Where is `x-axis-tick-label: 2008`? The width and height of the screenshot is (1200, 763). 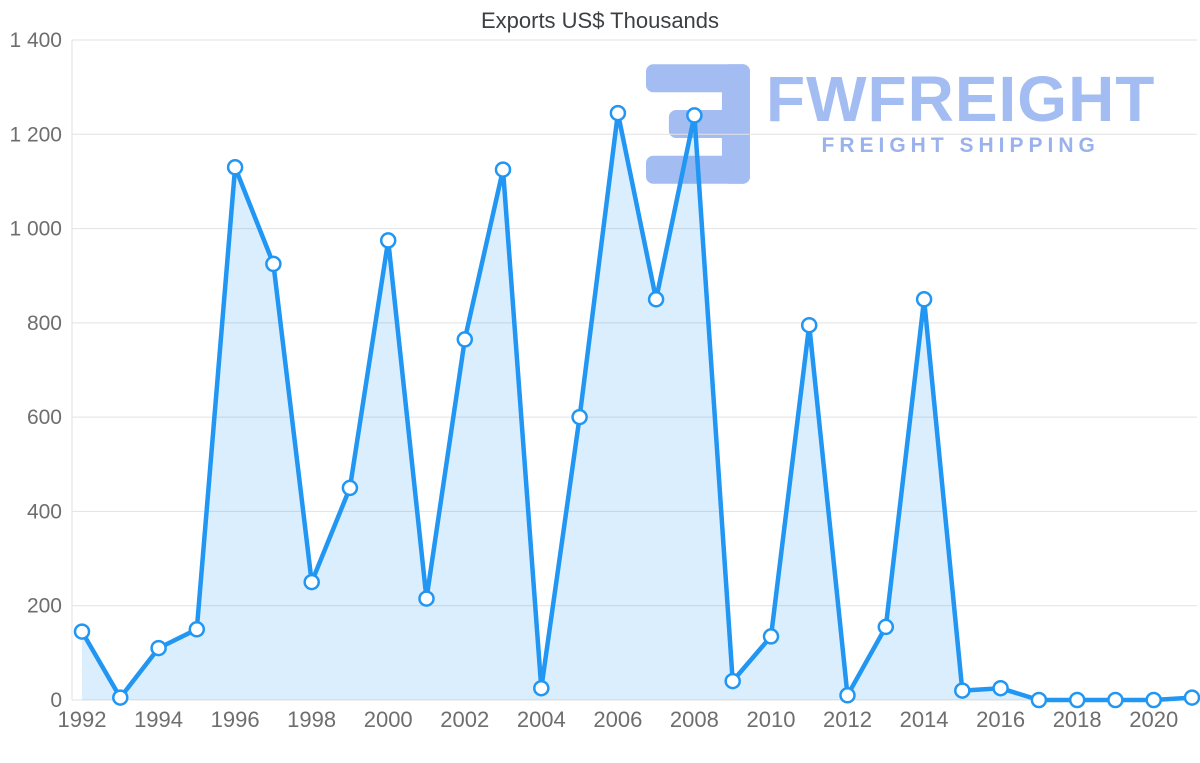 x-axis-tick-label: 2008 is located at coordinates (694, 719).